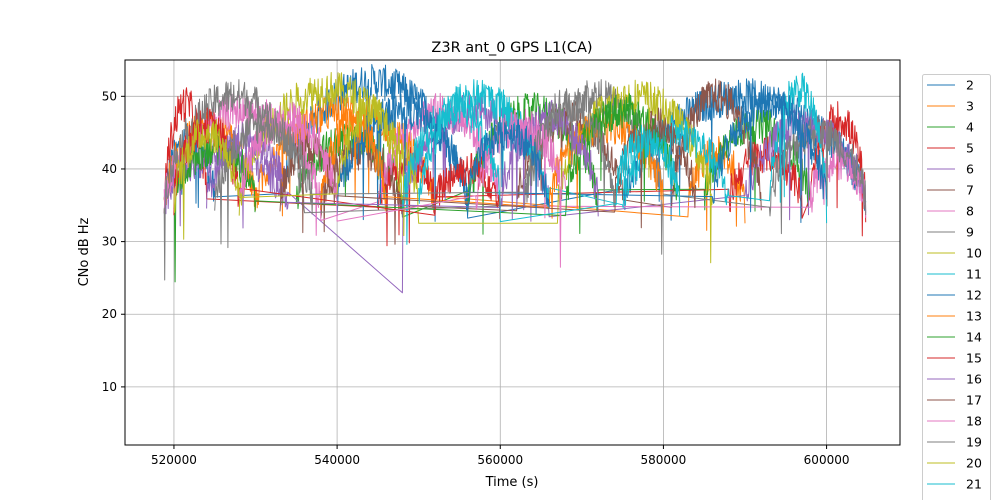  I want to click on y-axis-ticks: 10 20 30 40 50, so click(113, 241).